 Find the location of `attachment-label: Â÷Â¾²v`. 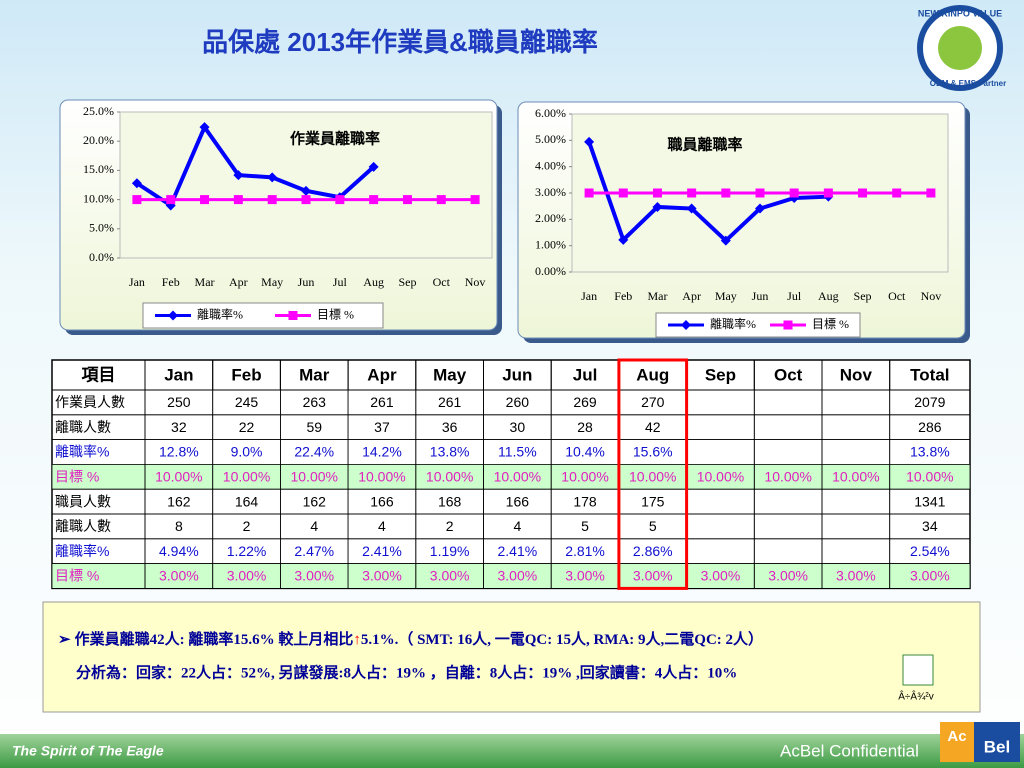

attachment-label: Â÷Â¾²v is located at coordinates (916, 696).